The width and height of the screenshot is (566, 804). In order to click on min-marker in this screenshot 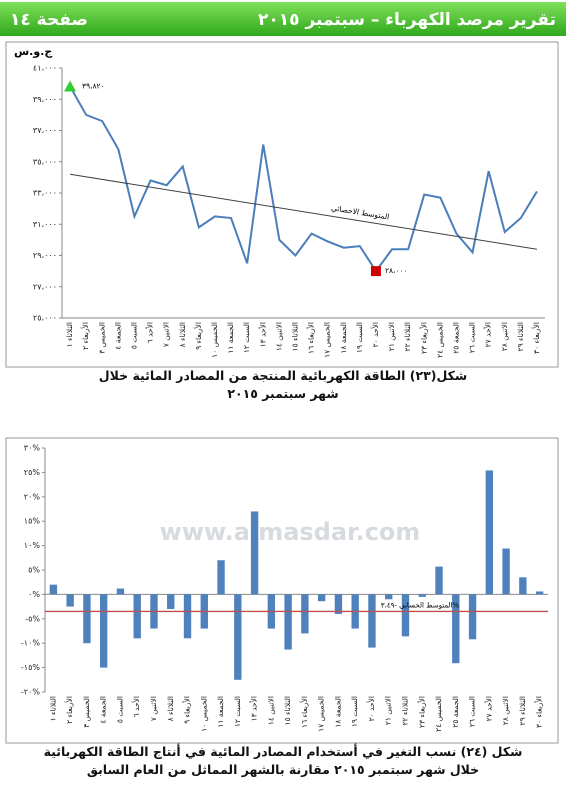, I will do `click(375, 271)`.